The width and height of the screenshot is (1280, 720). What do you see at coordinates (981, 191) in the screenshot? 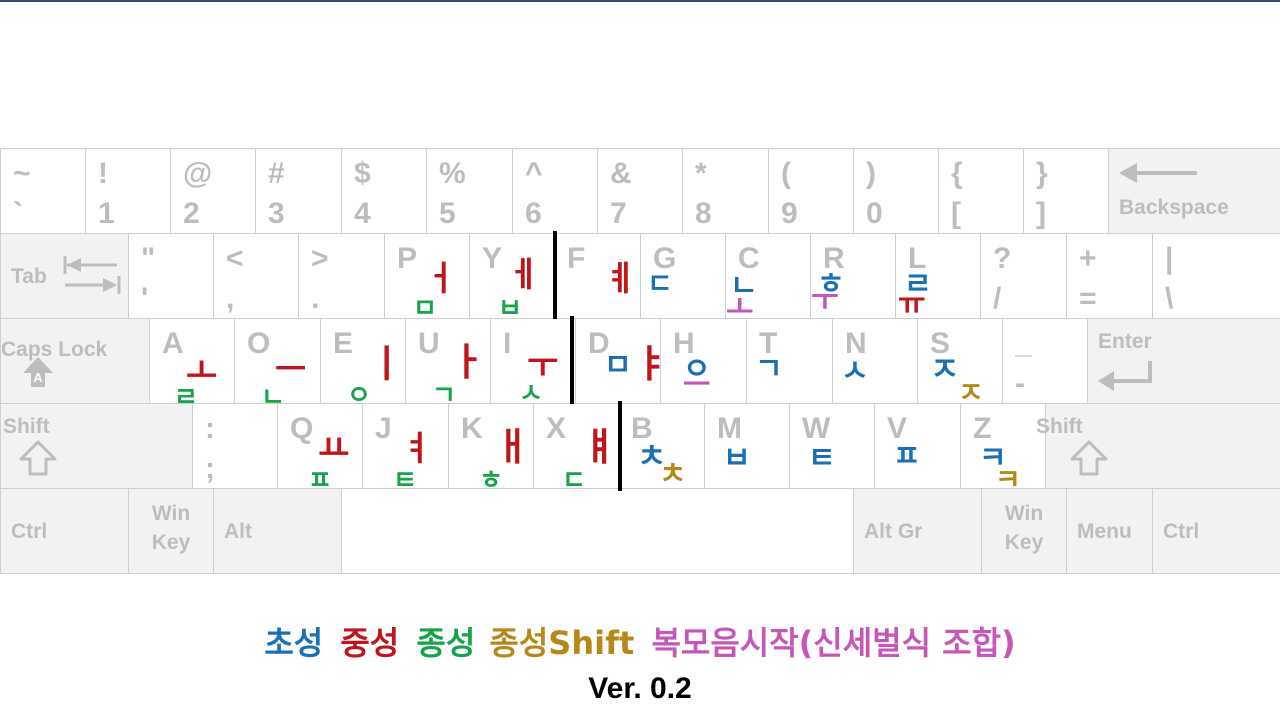
I see `key-number-row-11--: {[` at bounding box center [981, 191].